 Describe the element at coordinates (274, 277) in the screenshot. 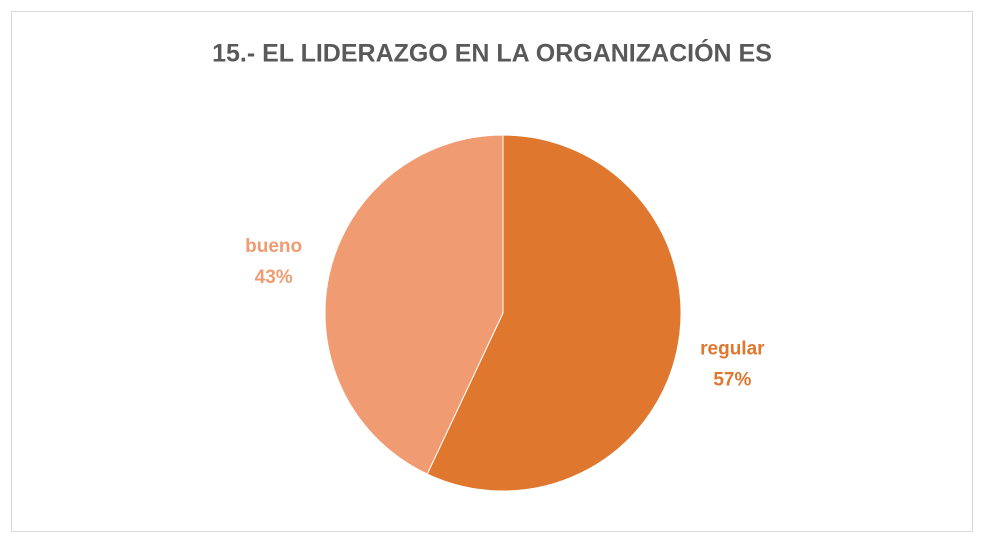

I see `slice-value-label: 43%` at that location.